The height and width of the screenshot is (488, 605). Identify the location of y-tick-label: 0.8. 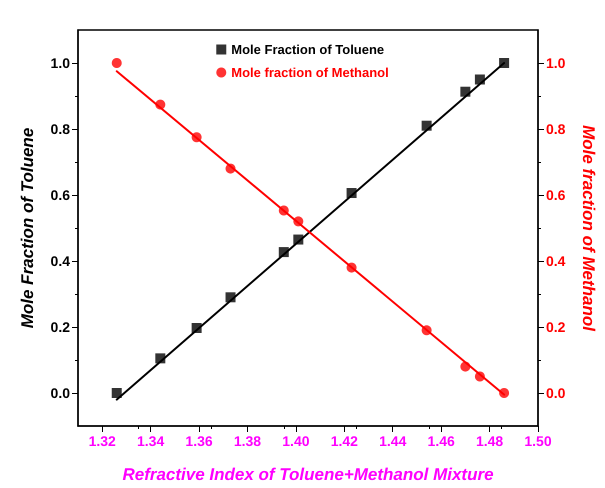
(60, 129).